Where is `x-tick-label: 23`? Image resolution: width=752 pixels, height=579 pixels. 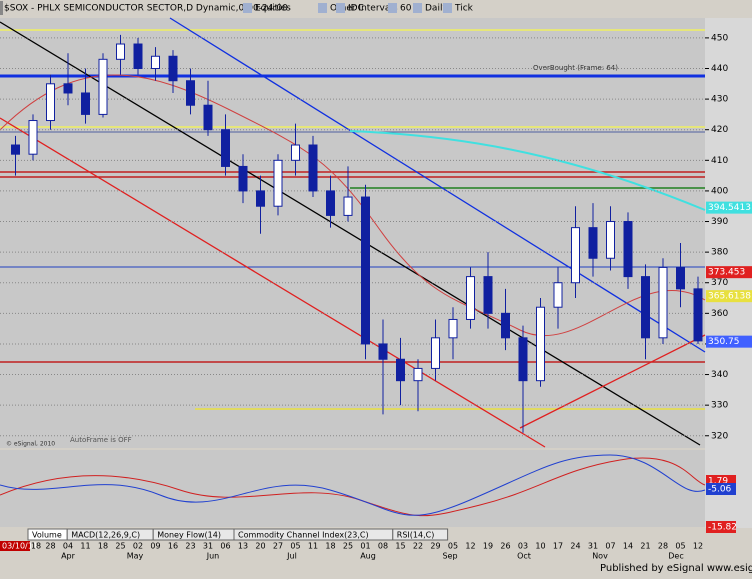 x-tick-label: 23 is located at coordinates (190, 546).